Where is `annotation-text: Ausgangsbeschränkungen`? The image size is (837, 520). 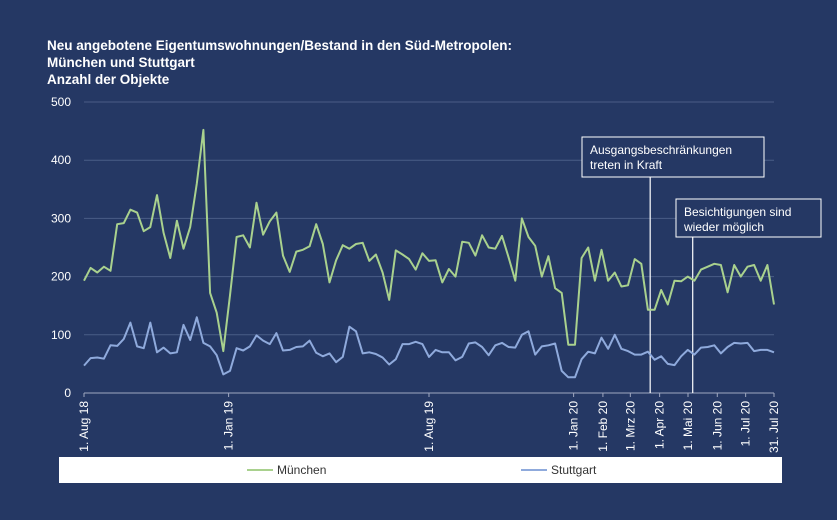 annotation-text: Ausgangsbeschränkungen is located at coordinates (661, 150).